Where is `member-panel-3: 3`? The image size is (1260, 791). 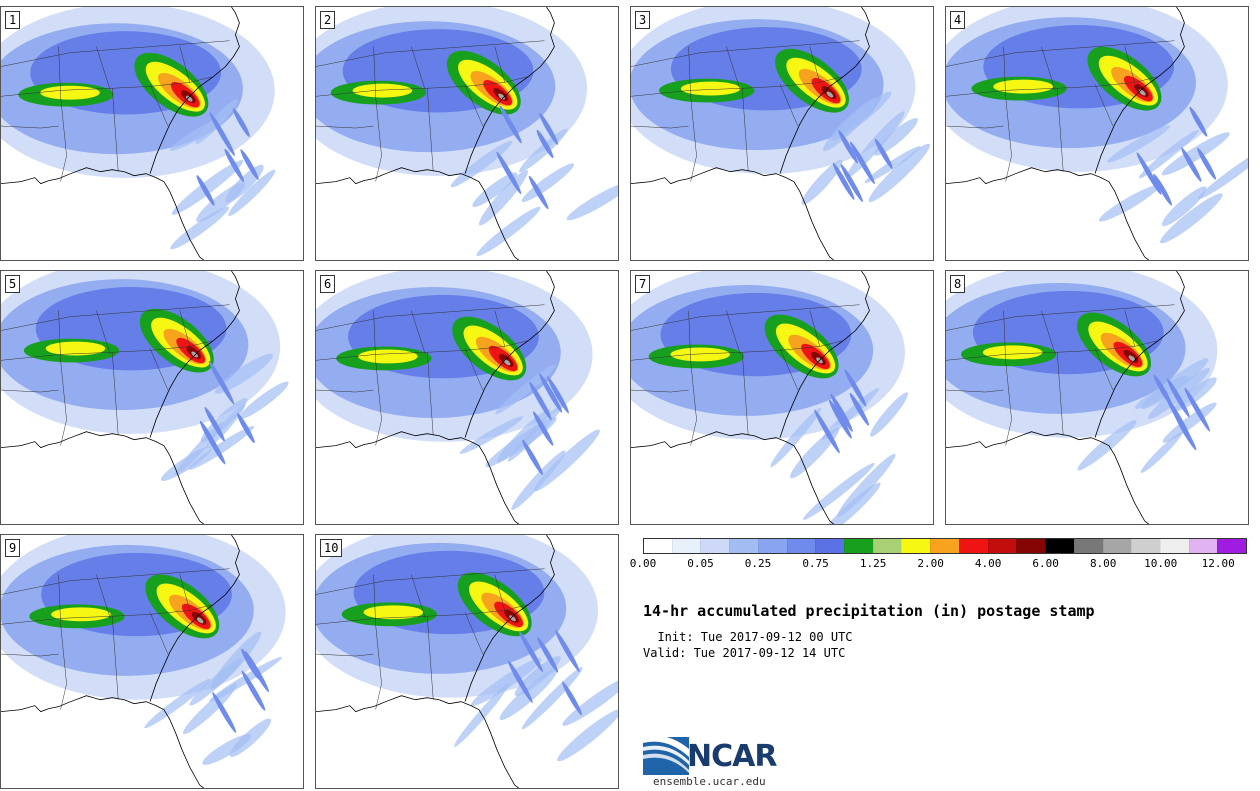 member-panel-3: 3 is located at coordinates (782, 133).